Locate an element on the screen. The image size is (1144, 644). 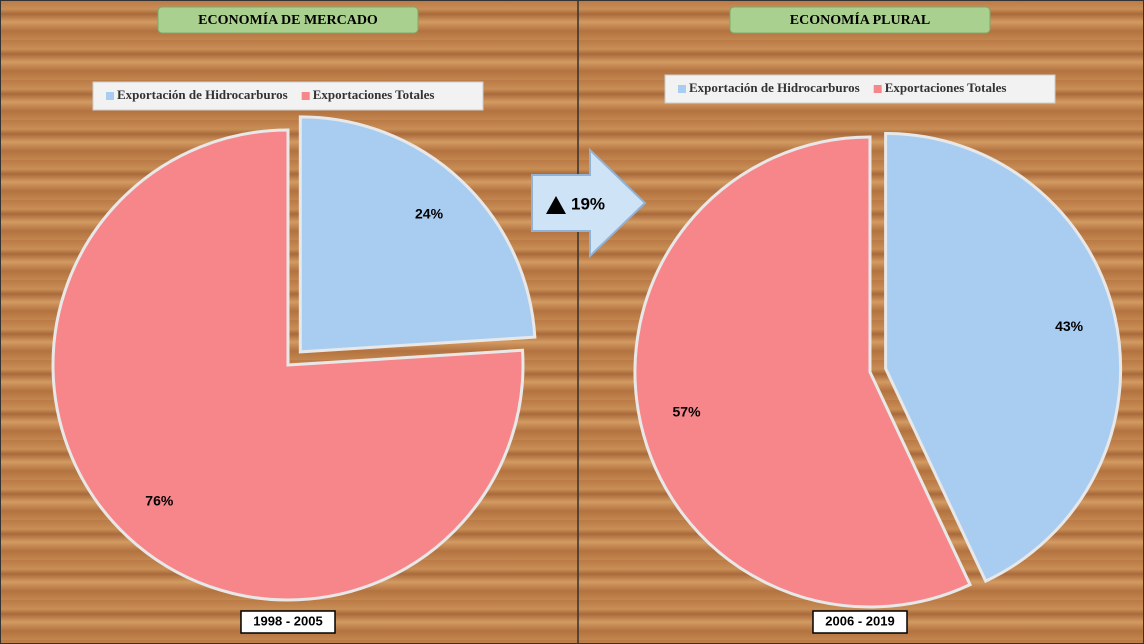
annotation: 19% is located at coordinates (588, 203).